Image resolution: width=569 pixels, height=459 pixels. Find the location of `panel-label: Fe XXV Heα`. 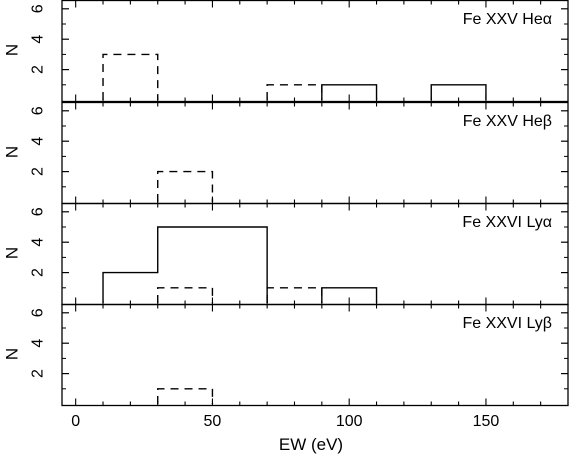

panel-label: Fe XXV Heα is located at coordinates (507, 19).